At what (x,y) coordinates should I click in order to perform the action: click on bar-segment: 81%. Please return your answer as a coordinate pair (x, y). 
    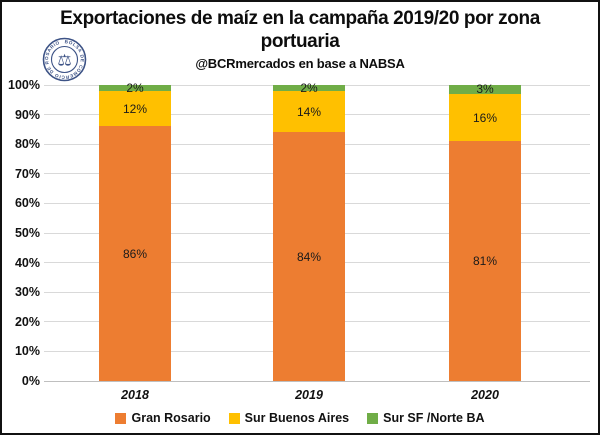
    Looking at the image, I should click on (485, 261).